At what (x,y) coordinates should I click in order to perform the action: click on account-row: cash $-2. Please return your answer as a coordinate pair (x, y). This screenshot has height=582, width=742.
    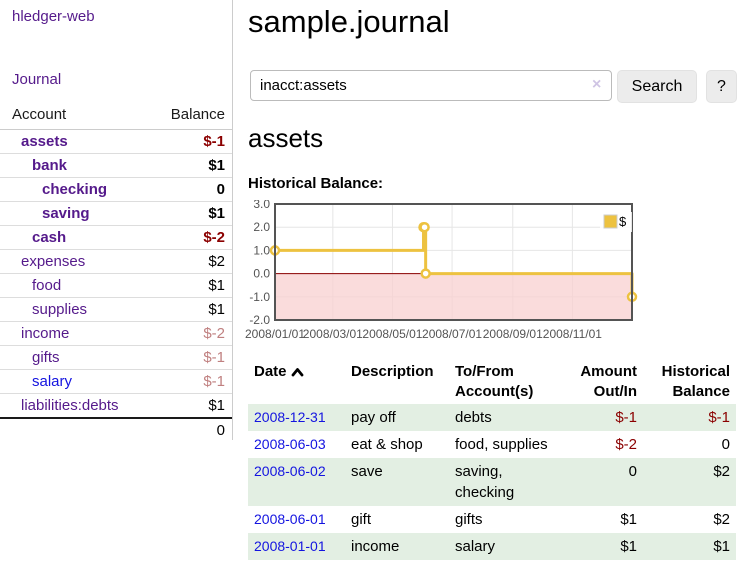
    Looking at the image, I should click on (116, 237).